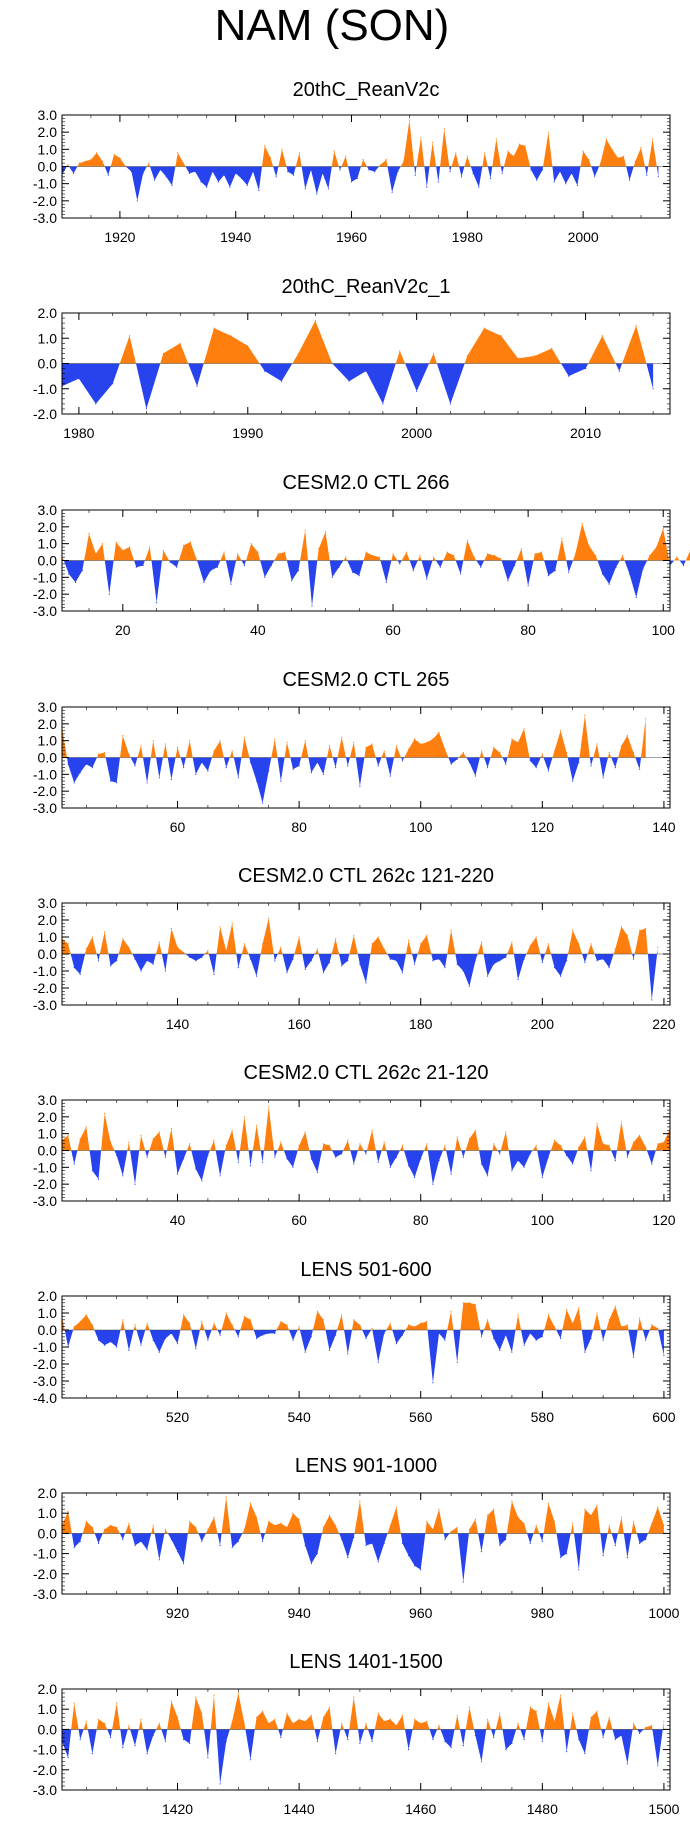 This screenshot has width=690, height=1836. Describe the element at coordinates (365, 483) in the screenshot. I see `chart-title: CESM2.0 CTL 266` at that location.